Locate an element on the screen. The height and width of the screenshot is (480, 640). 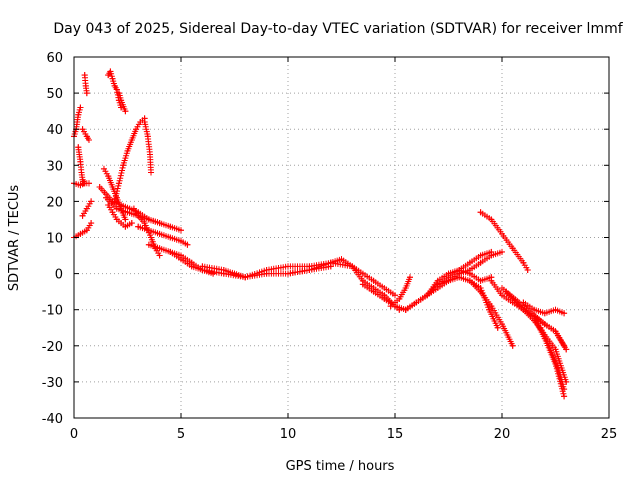
y-tick-label: 10 is located at coordinates (54, 239).